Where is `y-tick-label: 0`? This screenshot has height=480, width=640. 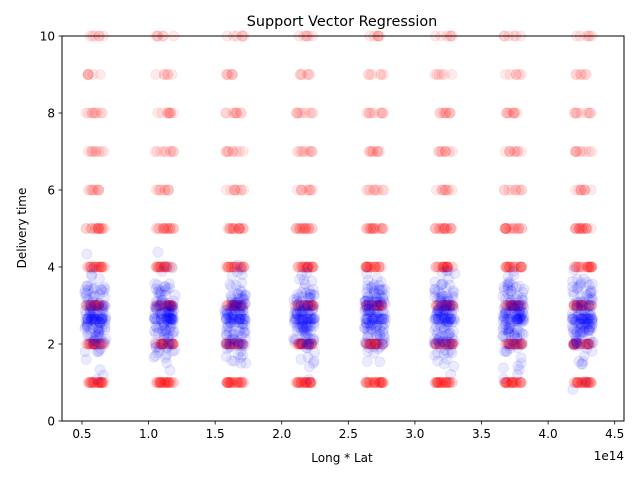
y-tick-label: 0 is located at coordinates (51, 421).